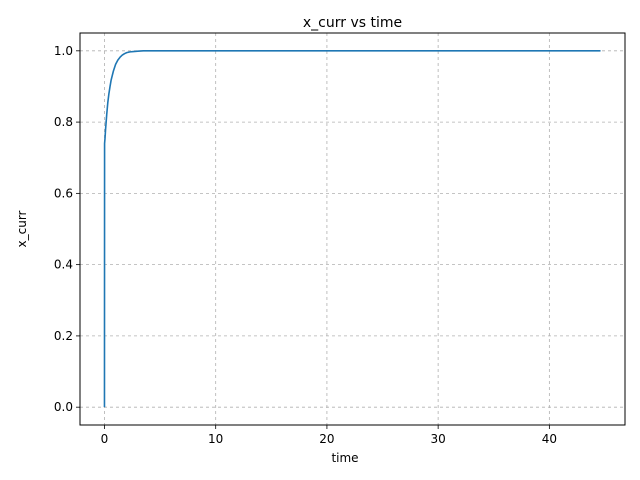  I want to click on y-tick-label: 0.2, so click(63, 336).